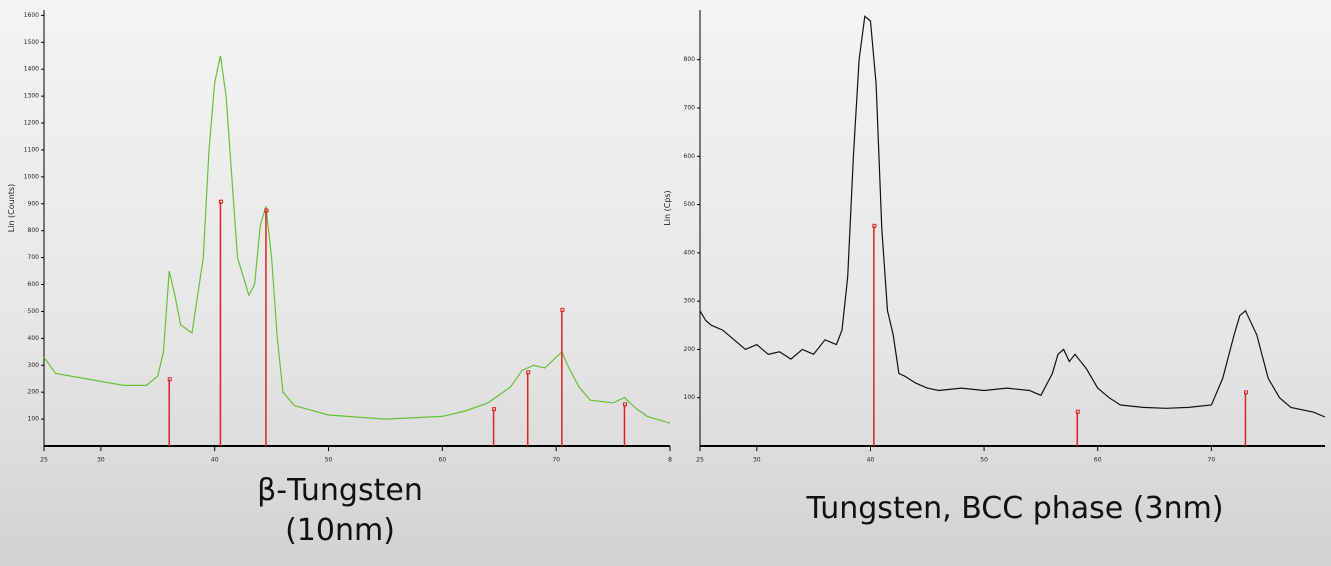 This screenshot has height=566, width=1331. I want to click on y-tick-label: 1000, so click(31, 176).